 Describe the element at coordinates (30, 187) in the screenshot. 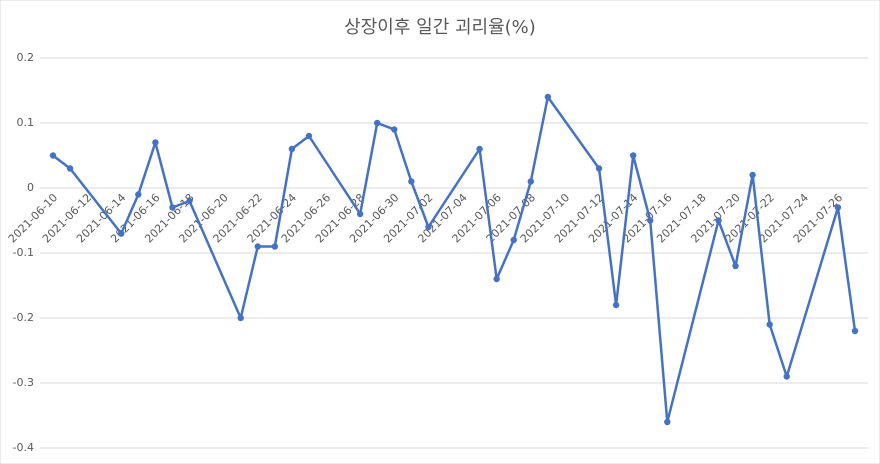

I see `y-tick-label: 0` at that location.